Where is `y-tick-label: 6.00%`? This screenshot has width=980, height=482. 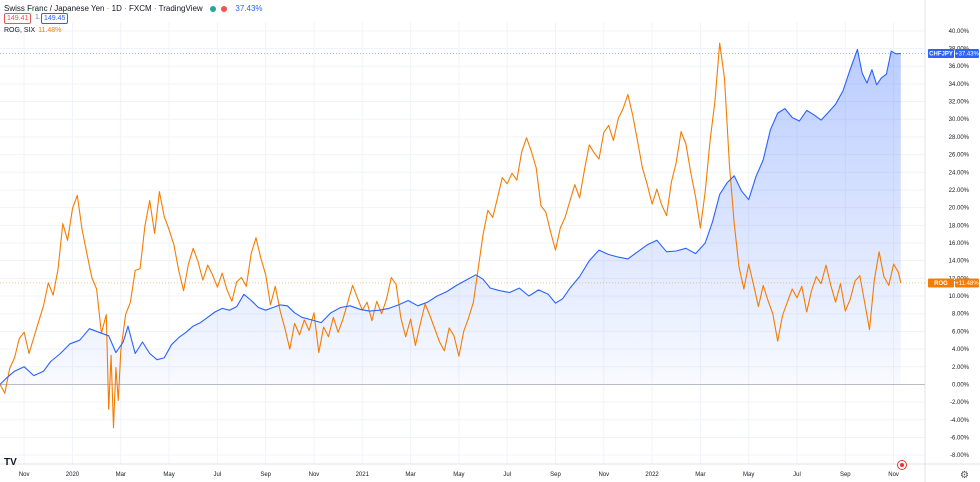
y-tick-label: 6.00% is located at coordinates (961, 332).